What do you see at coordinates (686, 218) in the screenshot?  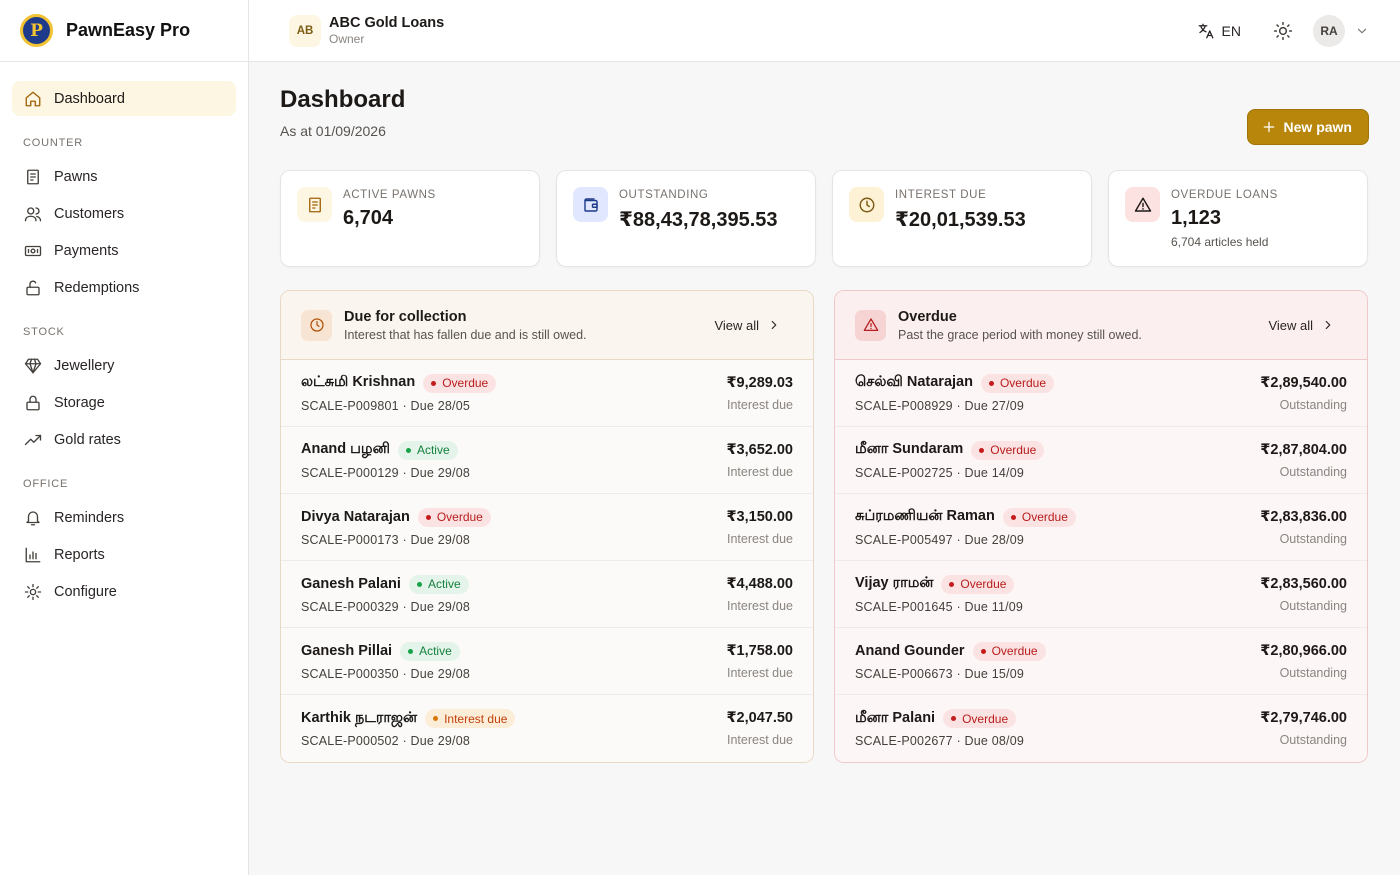 I see `stat-card-outstanding: OUTSTANDING ₹88,43,78,395.53` at bounding box center [686, 218].